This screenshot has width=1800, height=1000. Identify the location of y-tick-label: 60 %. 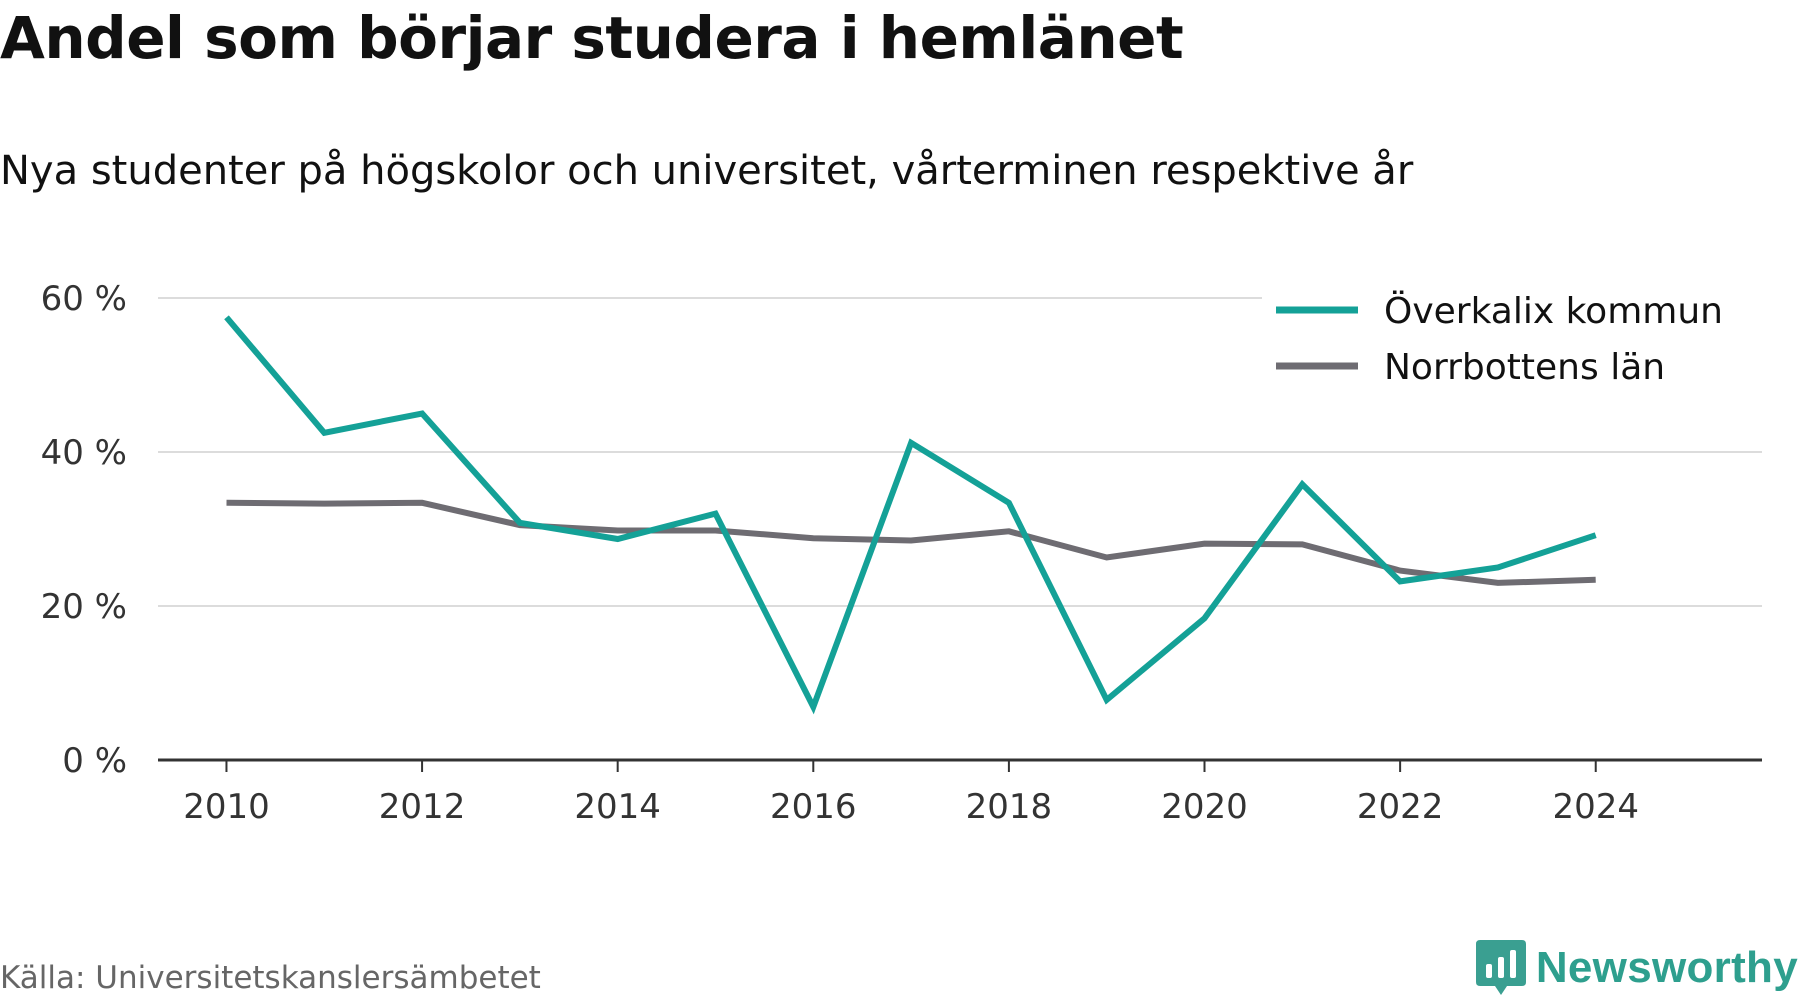
(84, 299).